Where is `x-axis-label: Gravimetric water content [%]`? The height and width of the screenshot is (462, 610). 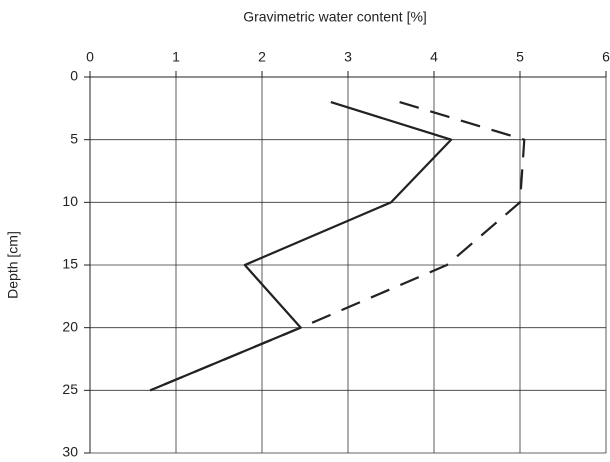 x-axis-label: Gravimetric water content [%] is located at coordinates (335, 17).